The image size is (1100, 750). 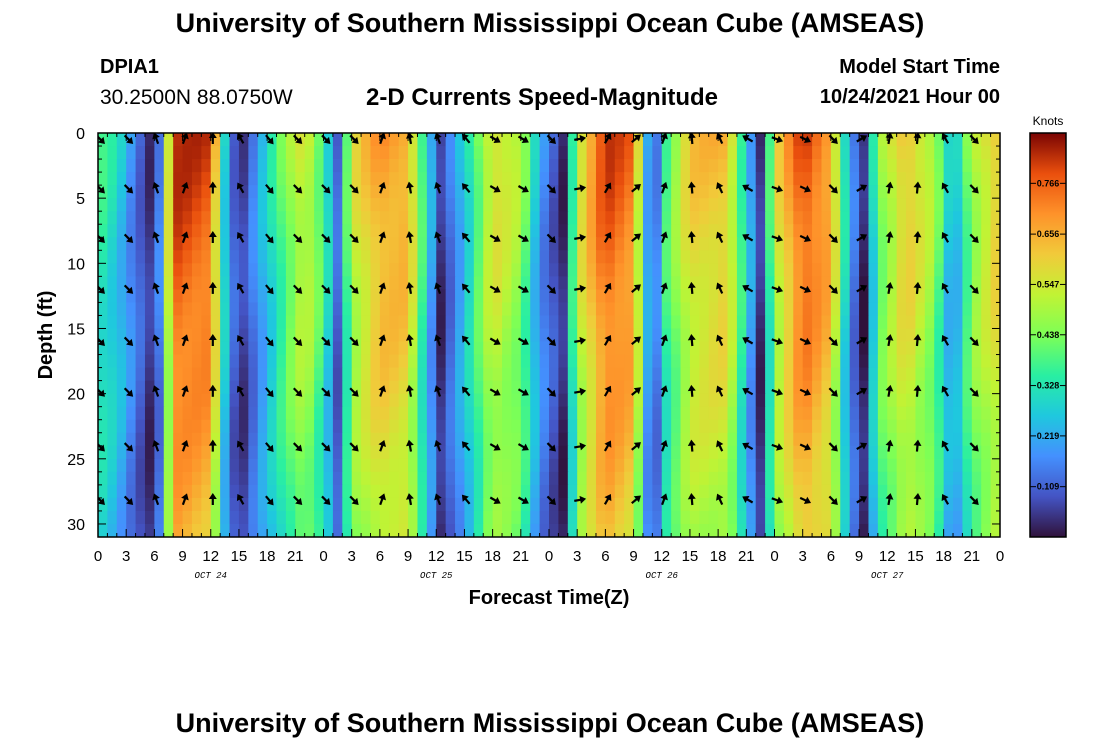 I want to click on x-tick-label: 0, so click(x=549, y=556).